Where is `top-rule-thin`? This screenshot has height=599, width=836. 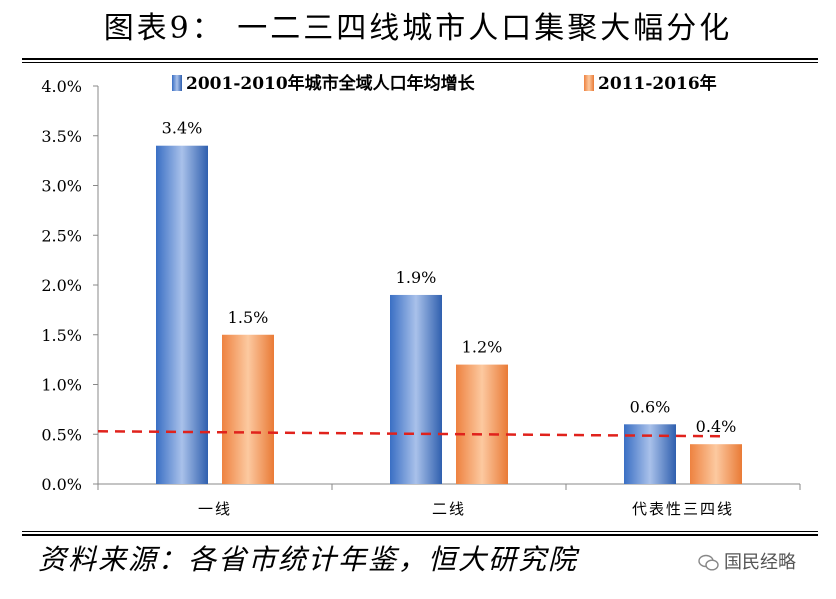 top-rule-thin is located at coordinates (420, 62).